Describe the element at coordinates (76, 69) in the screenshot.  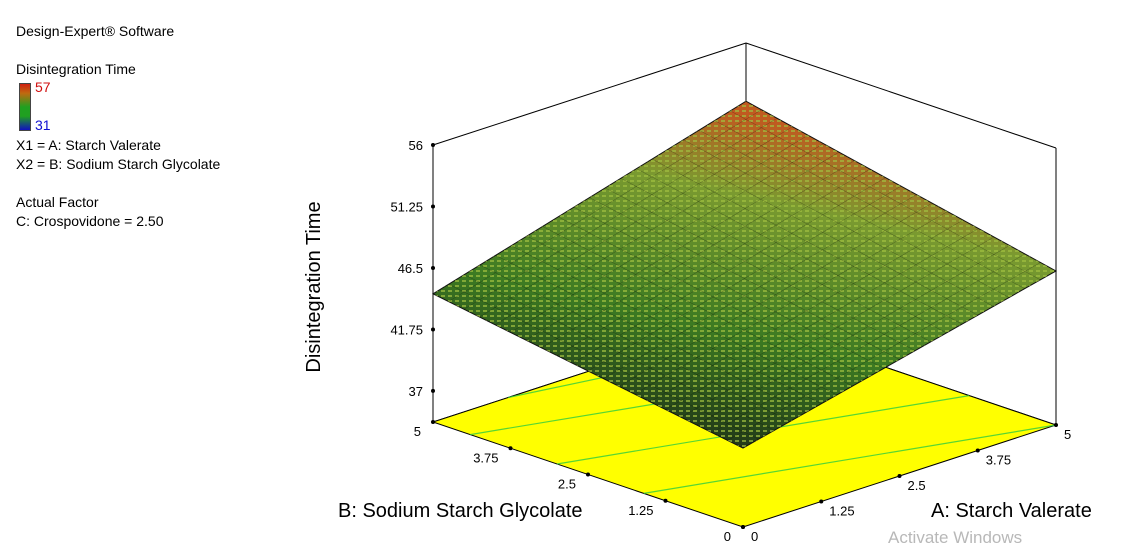
I see `response-name: Disintegration Time` at that location.